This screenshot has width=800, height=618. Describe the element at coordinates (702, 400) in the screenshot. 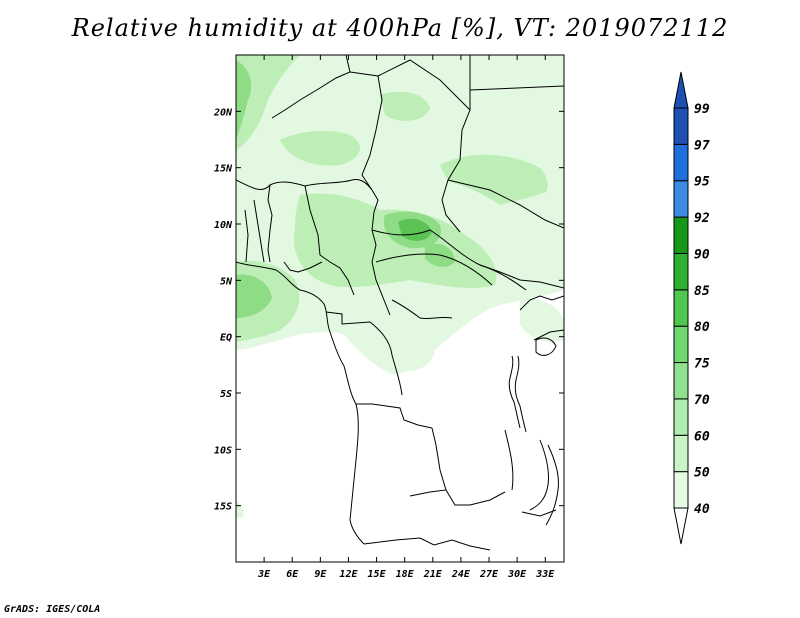

I see `colorbar-label: 70` at that location.